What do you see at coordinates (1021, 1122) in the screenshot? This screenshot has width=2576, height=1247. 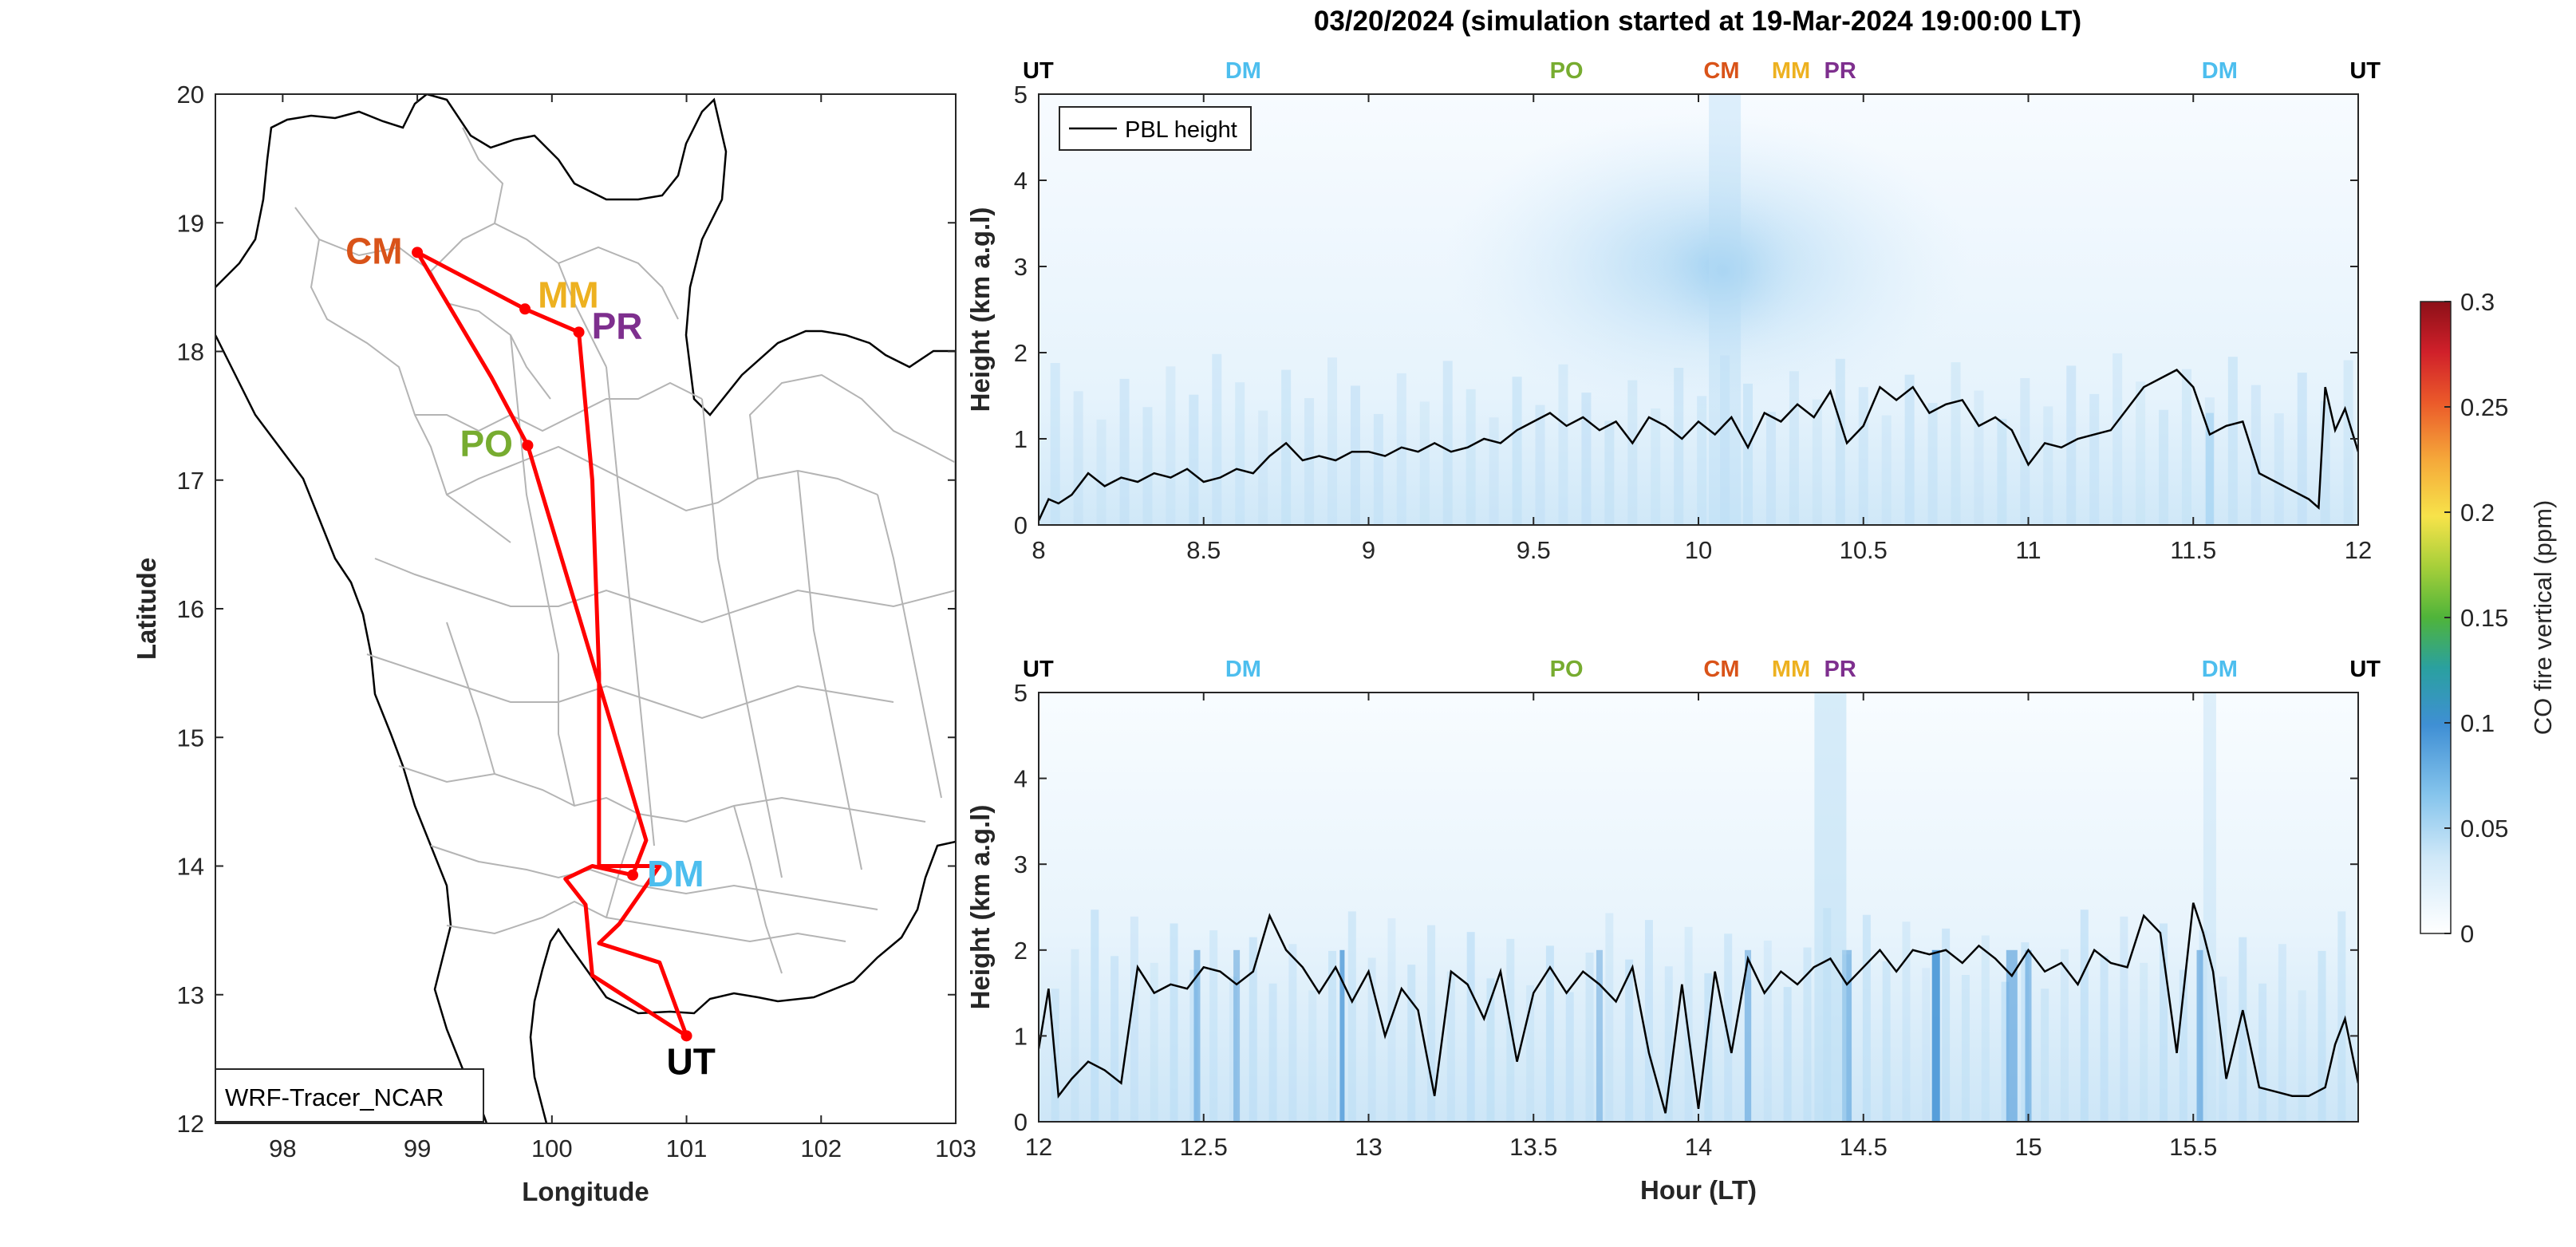 I see `ytick-label: 0` at bounding box center [1021, 1122].